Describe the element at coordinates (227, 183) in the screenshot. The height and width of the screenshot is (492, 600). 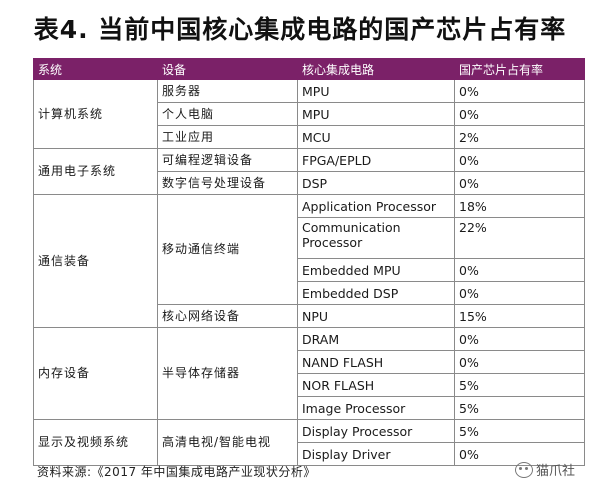
I see `device-cell: 数字信号处理设备` at that location.